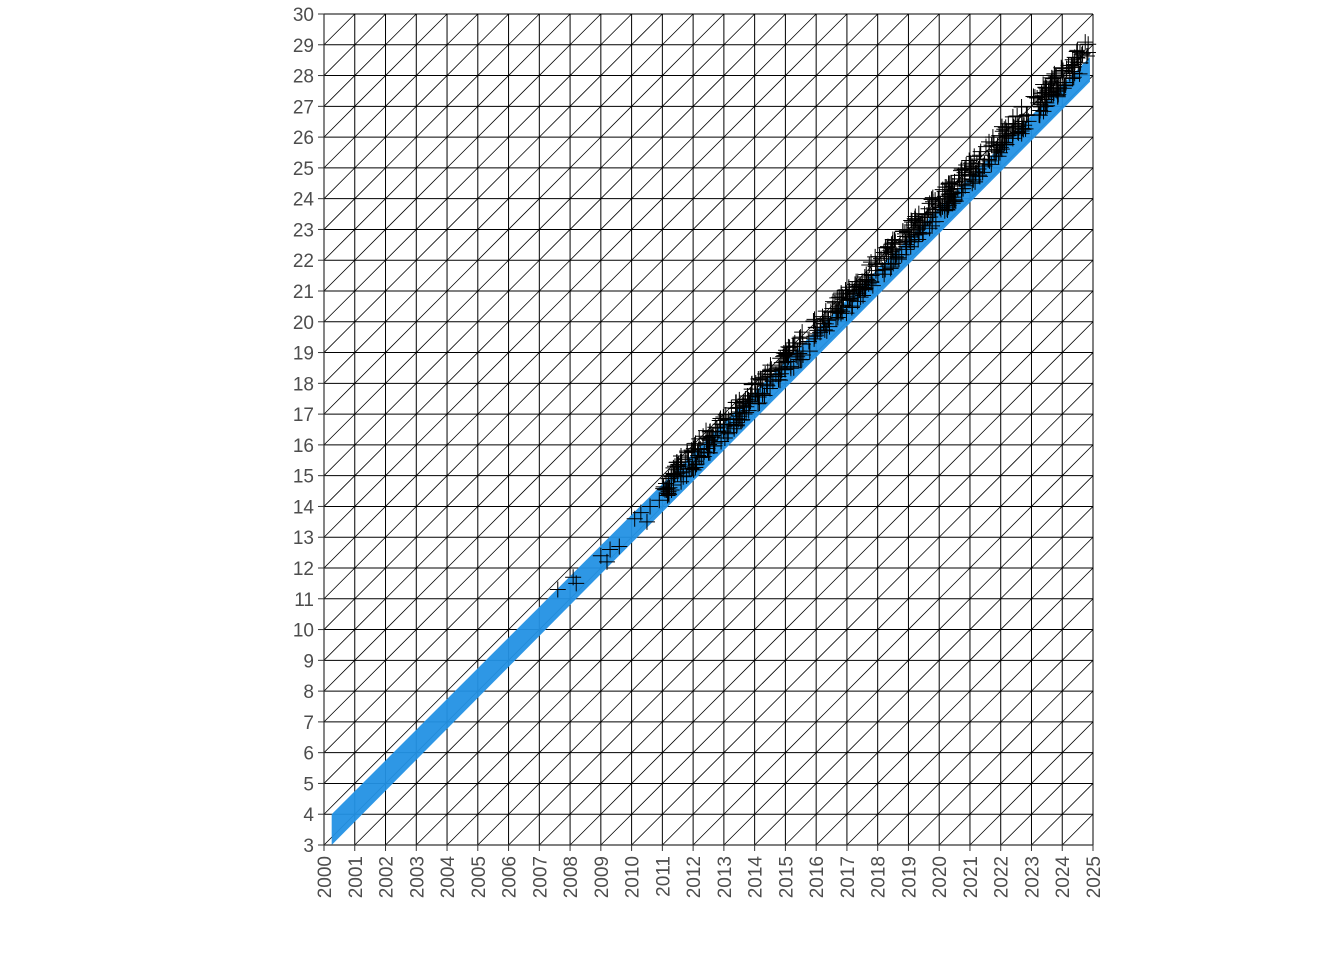  I want to click on y-tick-label: 22, so click(303, 261).